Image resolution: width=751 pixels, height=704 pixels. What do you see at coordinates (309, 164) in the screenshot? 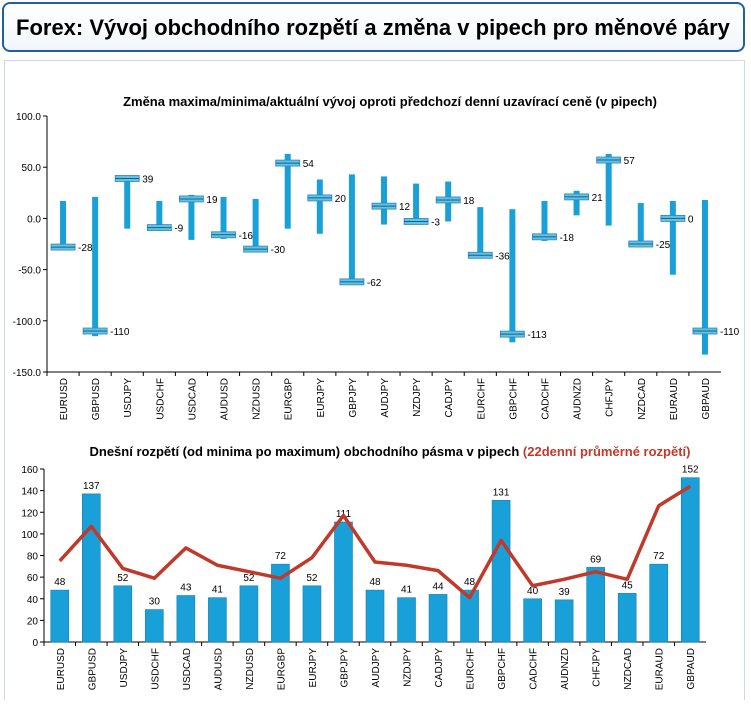
I see `range-value-label: 54` at bounding box center [309, 164].